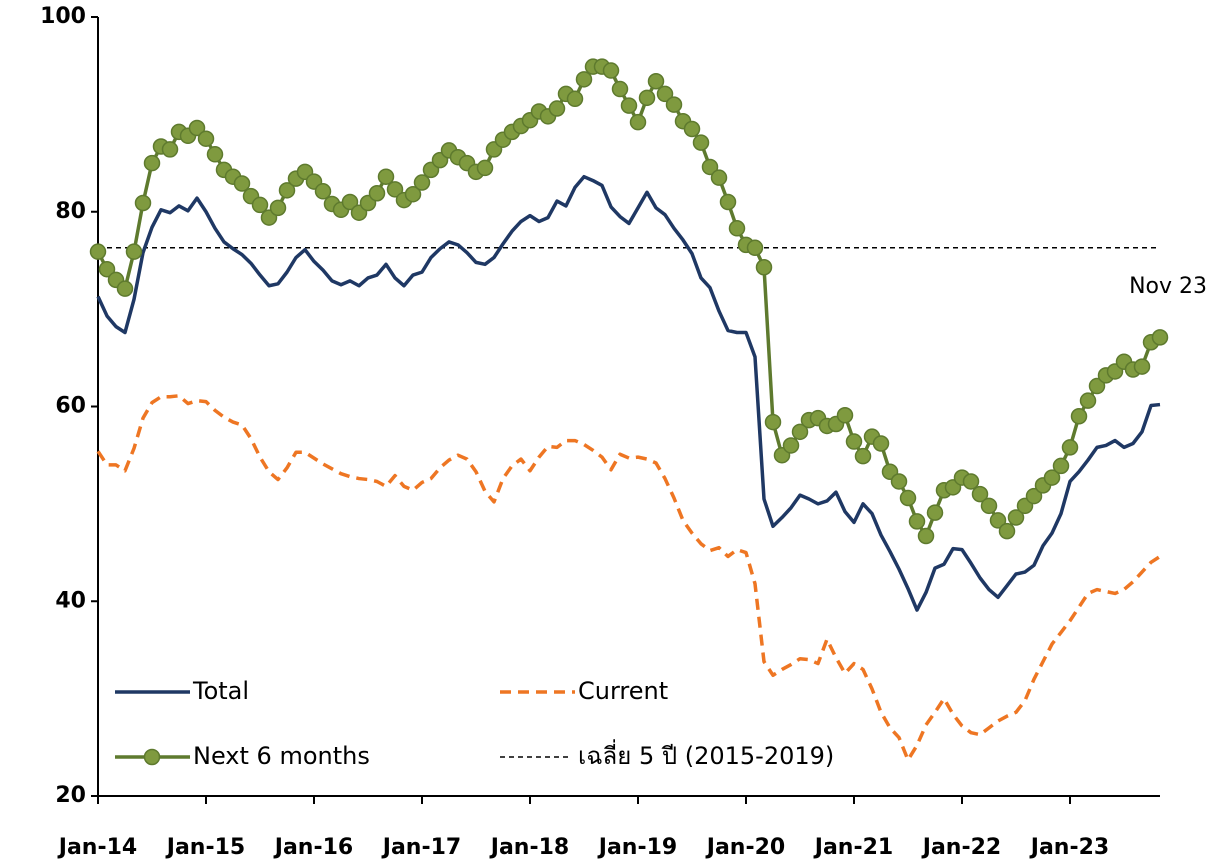  What do you see at coordinates (63, 16) in the screenshot?
I see `y-tick-label: 100` at bounding box center [63, 16].